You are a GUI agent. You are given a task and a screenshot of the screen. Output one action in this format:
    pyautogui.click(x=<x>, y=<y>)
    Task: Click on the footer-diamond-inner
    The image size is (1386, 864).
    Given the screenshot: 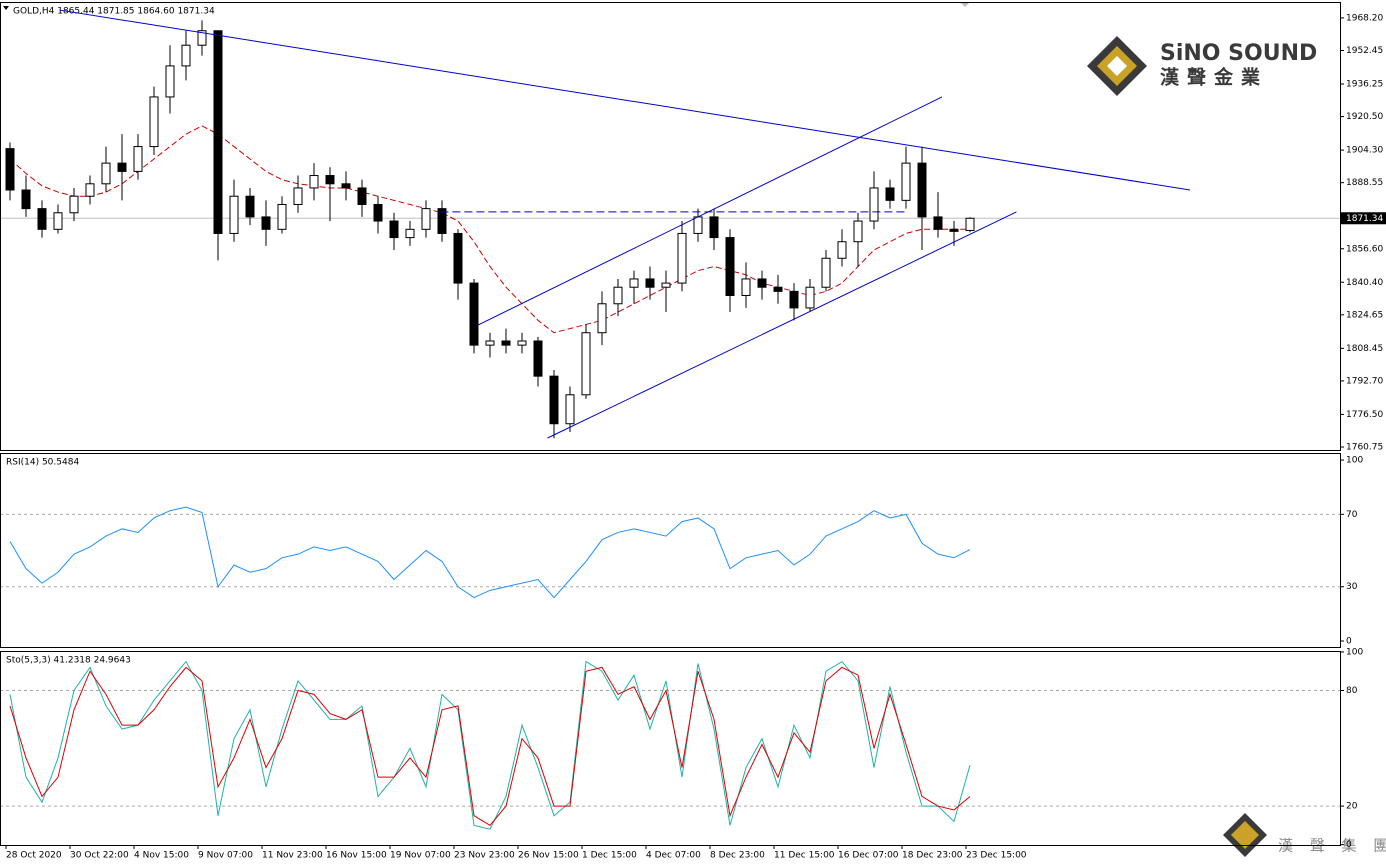 What is the action you would take?
    pyautogui.click(x=1245, y=835)
    